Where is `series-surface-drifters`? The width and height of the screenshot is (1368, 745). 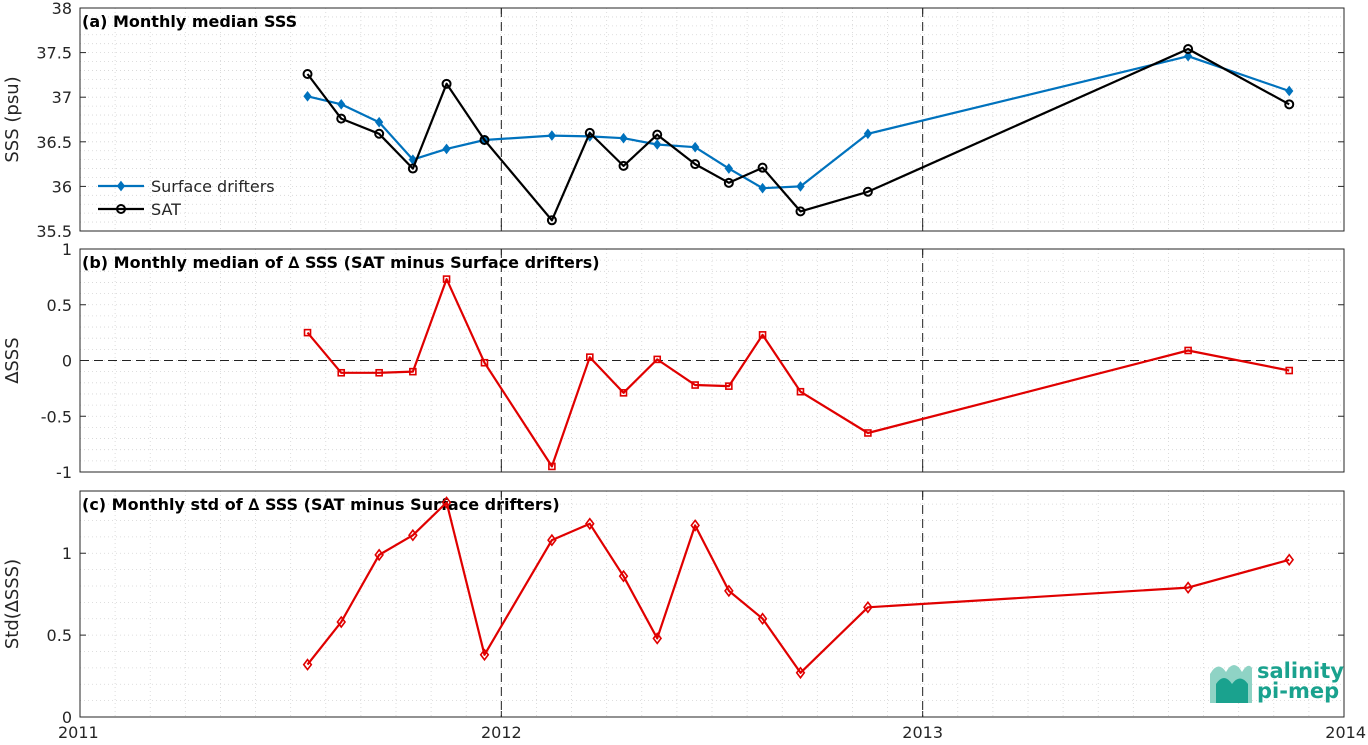
series-surface-drifters is located at coordinates (798, 122).